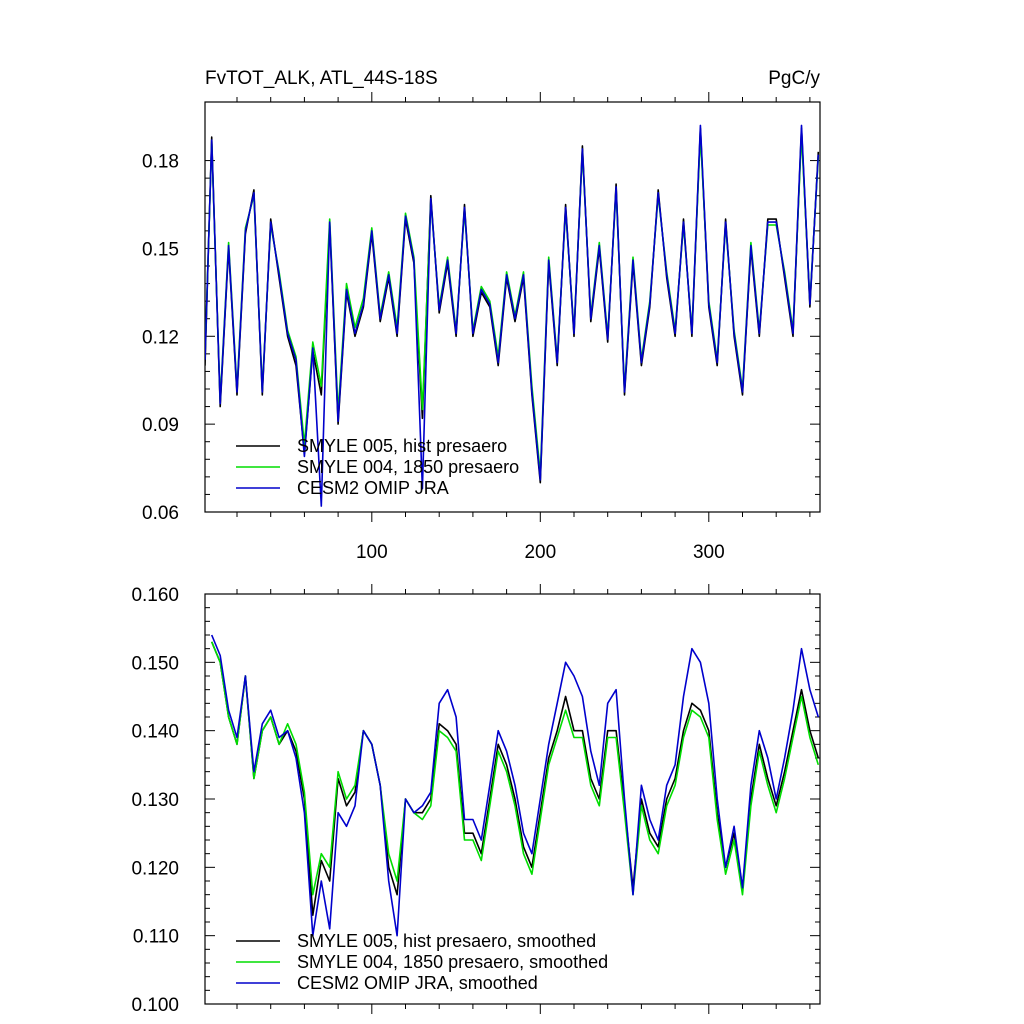  I want to click on panel2-ytick-label: 0.150, so click(155, 663).